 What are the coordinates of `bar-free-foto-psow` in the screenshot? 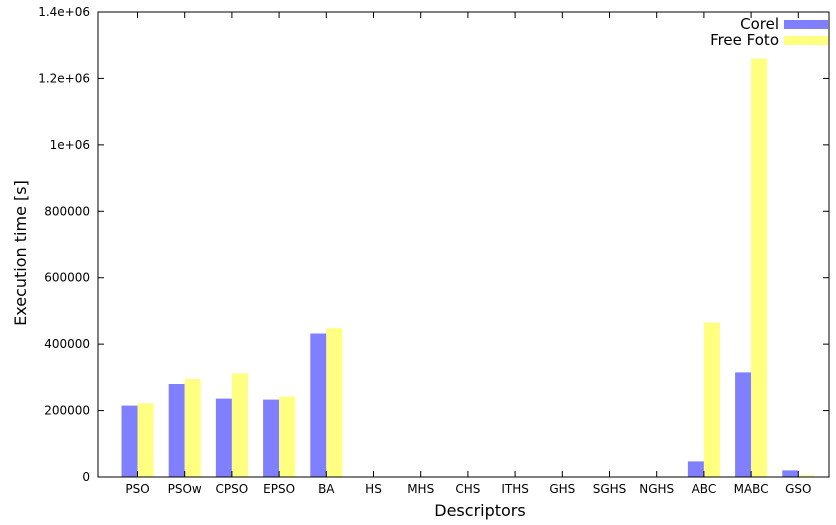 It's located at (192, 428).